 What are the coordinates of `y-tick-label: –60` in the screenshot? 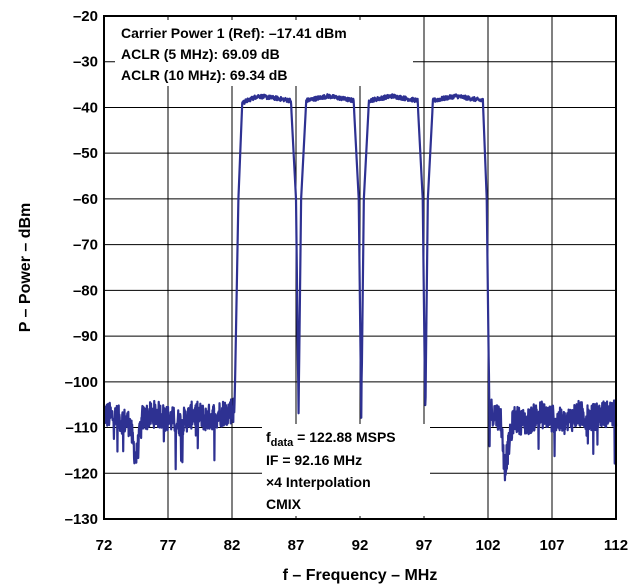 It's located at (85, 199).